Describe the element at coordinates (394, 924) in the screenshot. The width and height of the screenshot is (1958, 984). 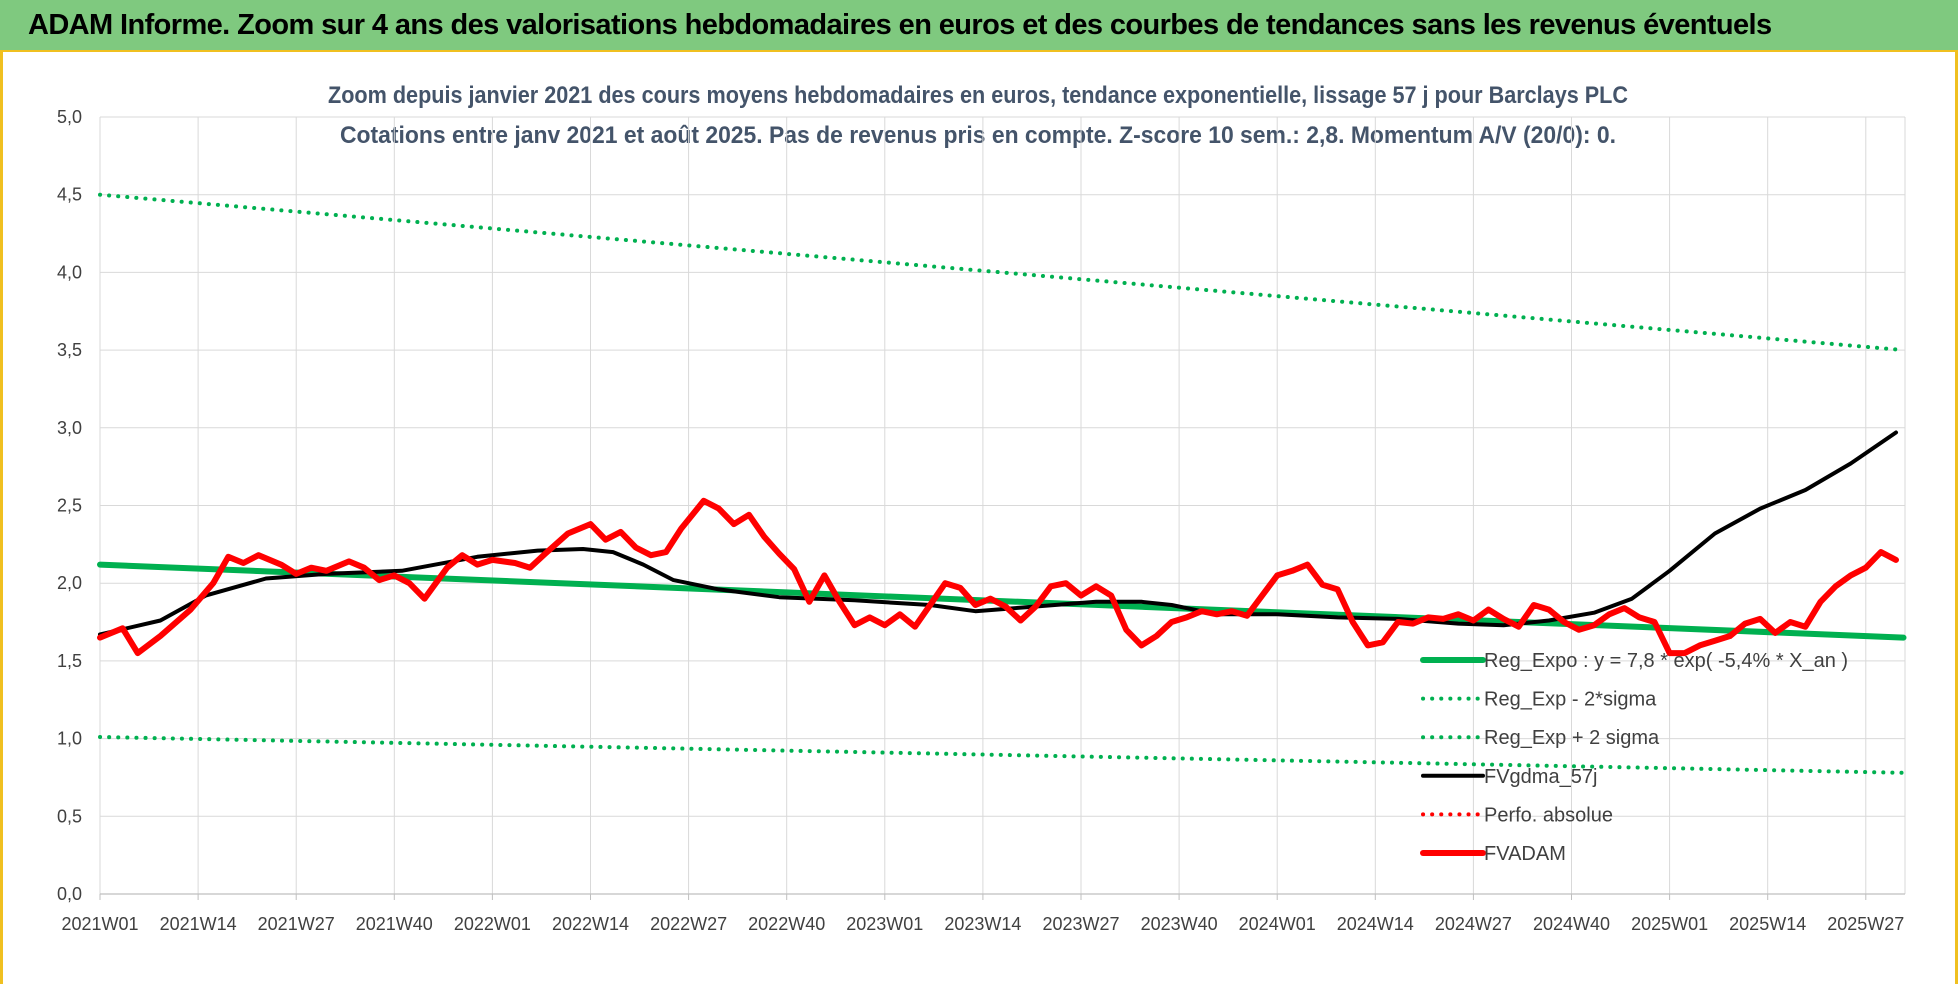
I see `x-tick-label: 2021W40` at that location.